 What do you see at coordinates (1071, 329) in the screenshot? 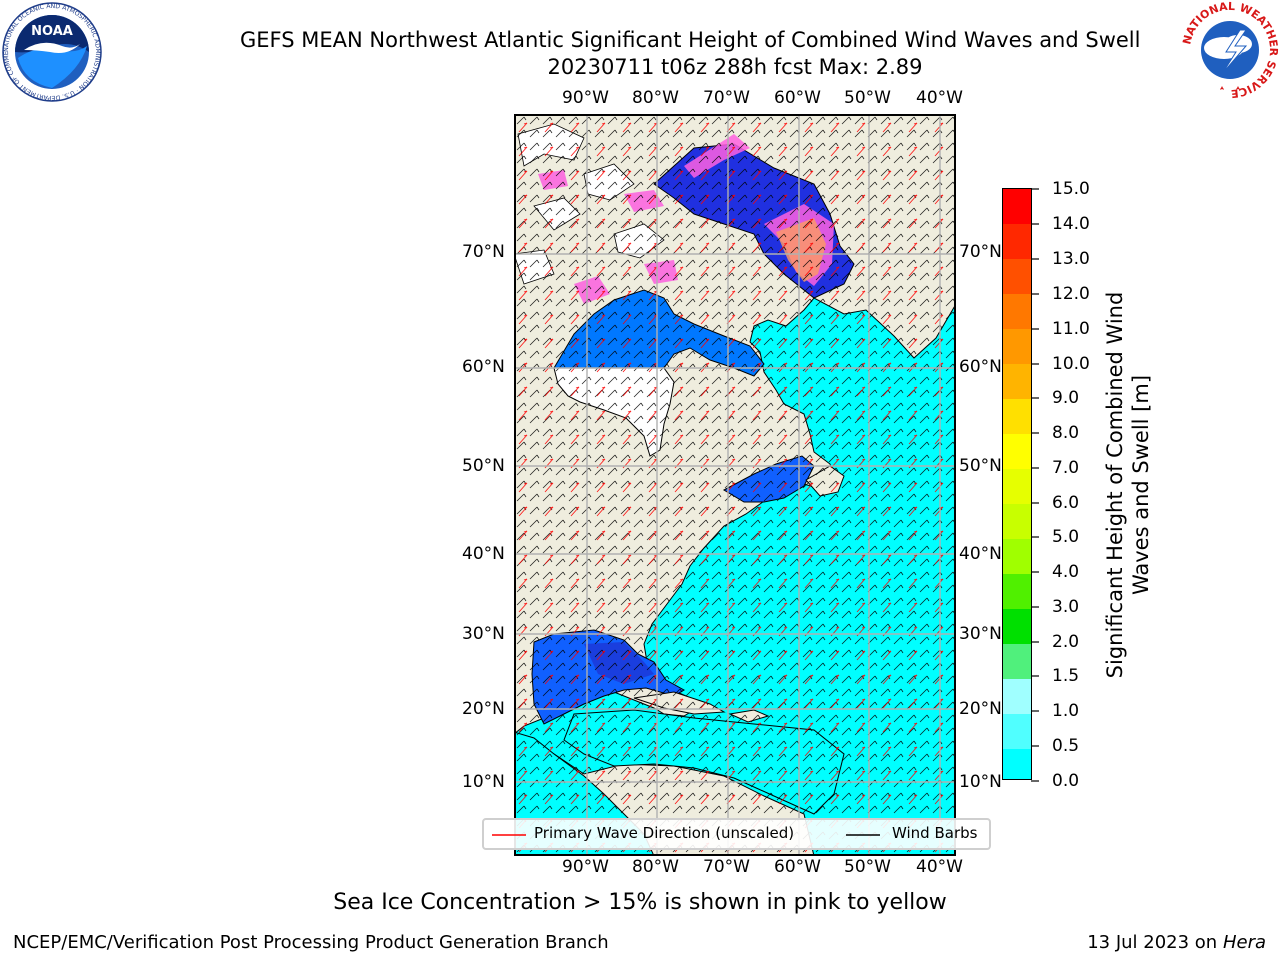
I see `colorbar-tick: 11.0` at bounding box center [1071, 329].